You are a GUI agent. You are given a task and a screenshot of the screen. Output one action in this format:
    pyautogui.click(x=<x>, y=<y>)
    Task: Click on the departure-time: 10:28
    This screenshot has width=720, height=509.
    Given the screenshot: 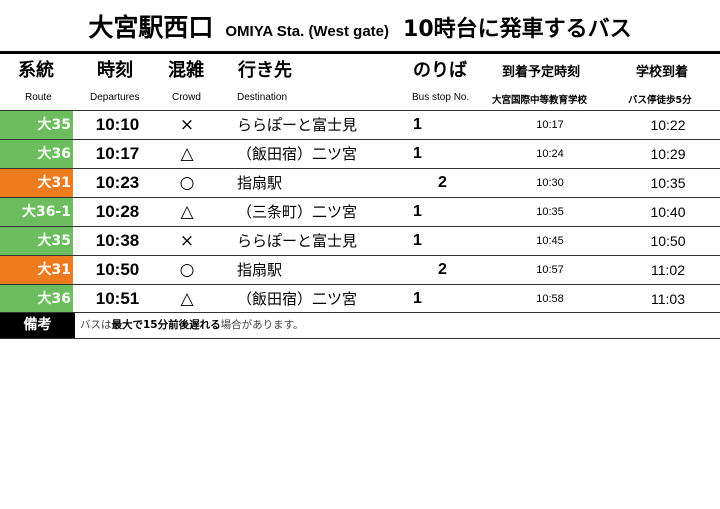 What is the action you would take?
    pyautogui.click(x=117, y=211)
    